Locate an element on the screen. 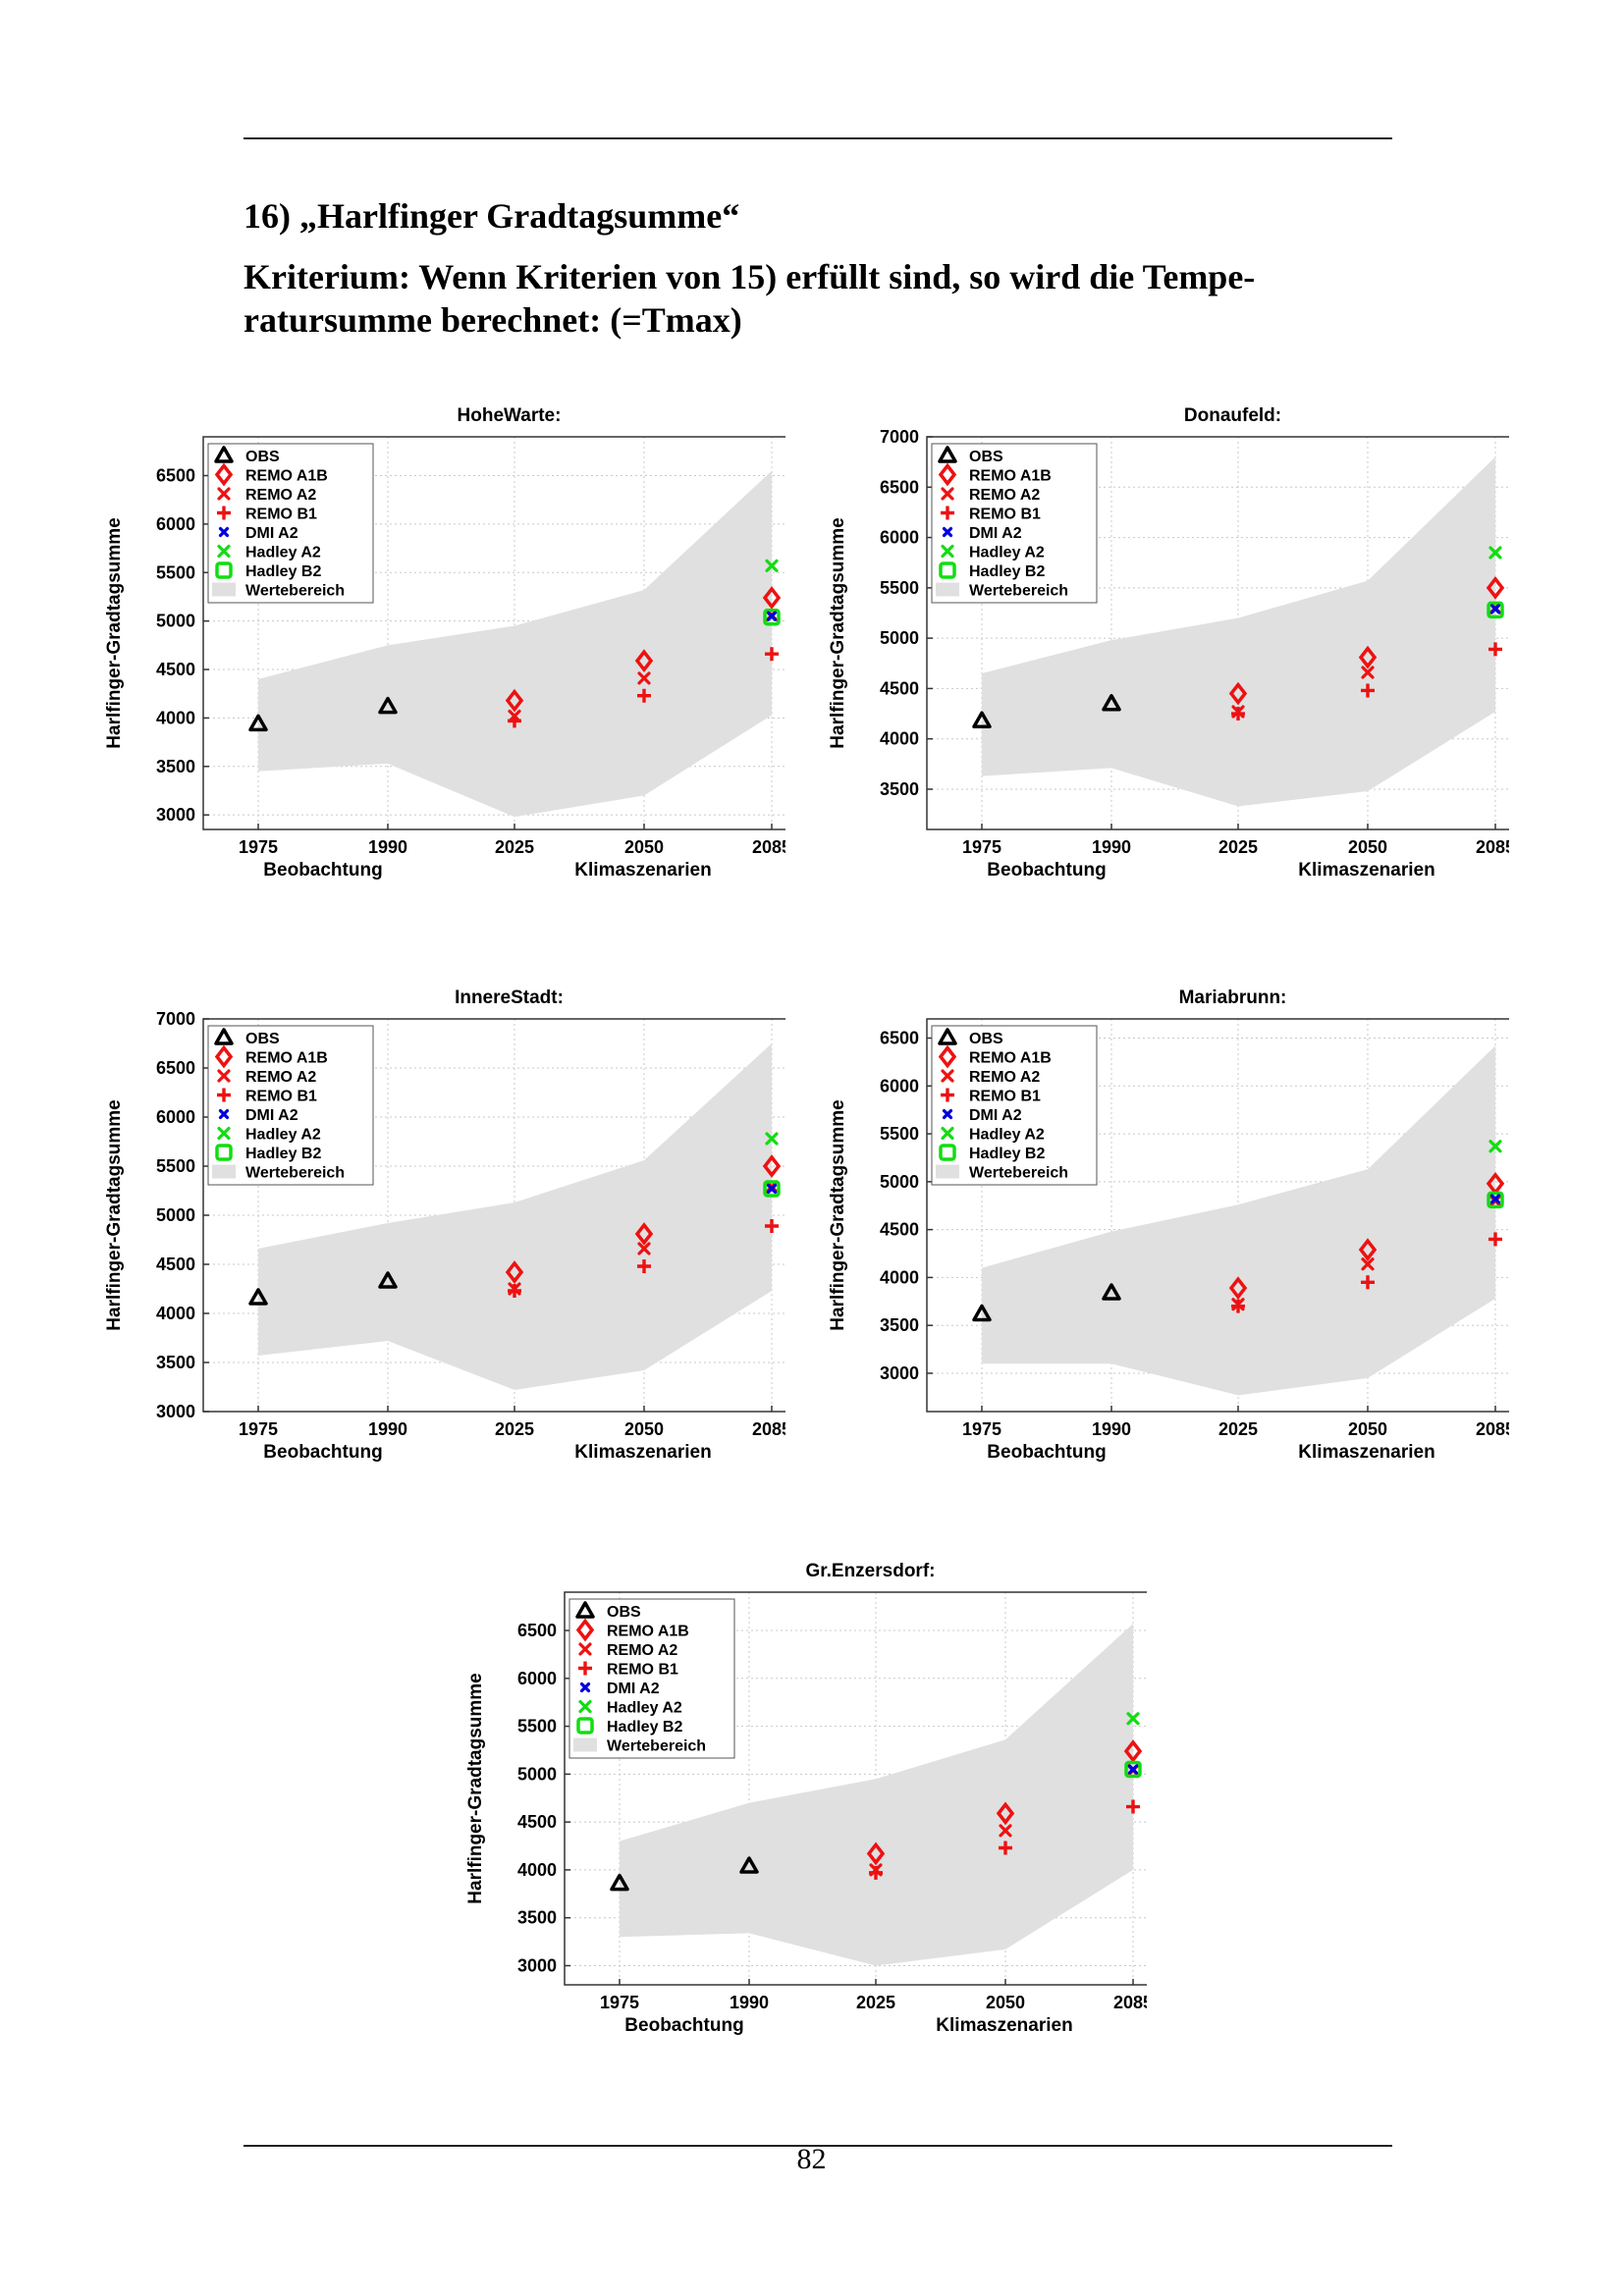 Image resolution: width=1623 pixels, height=2296 pixels. x-axis-label-scenarios: Klimaszenarien is located at coordinates (1366, 1452).